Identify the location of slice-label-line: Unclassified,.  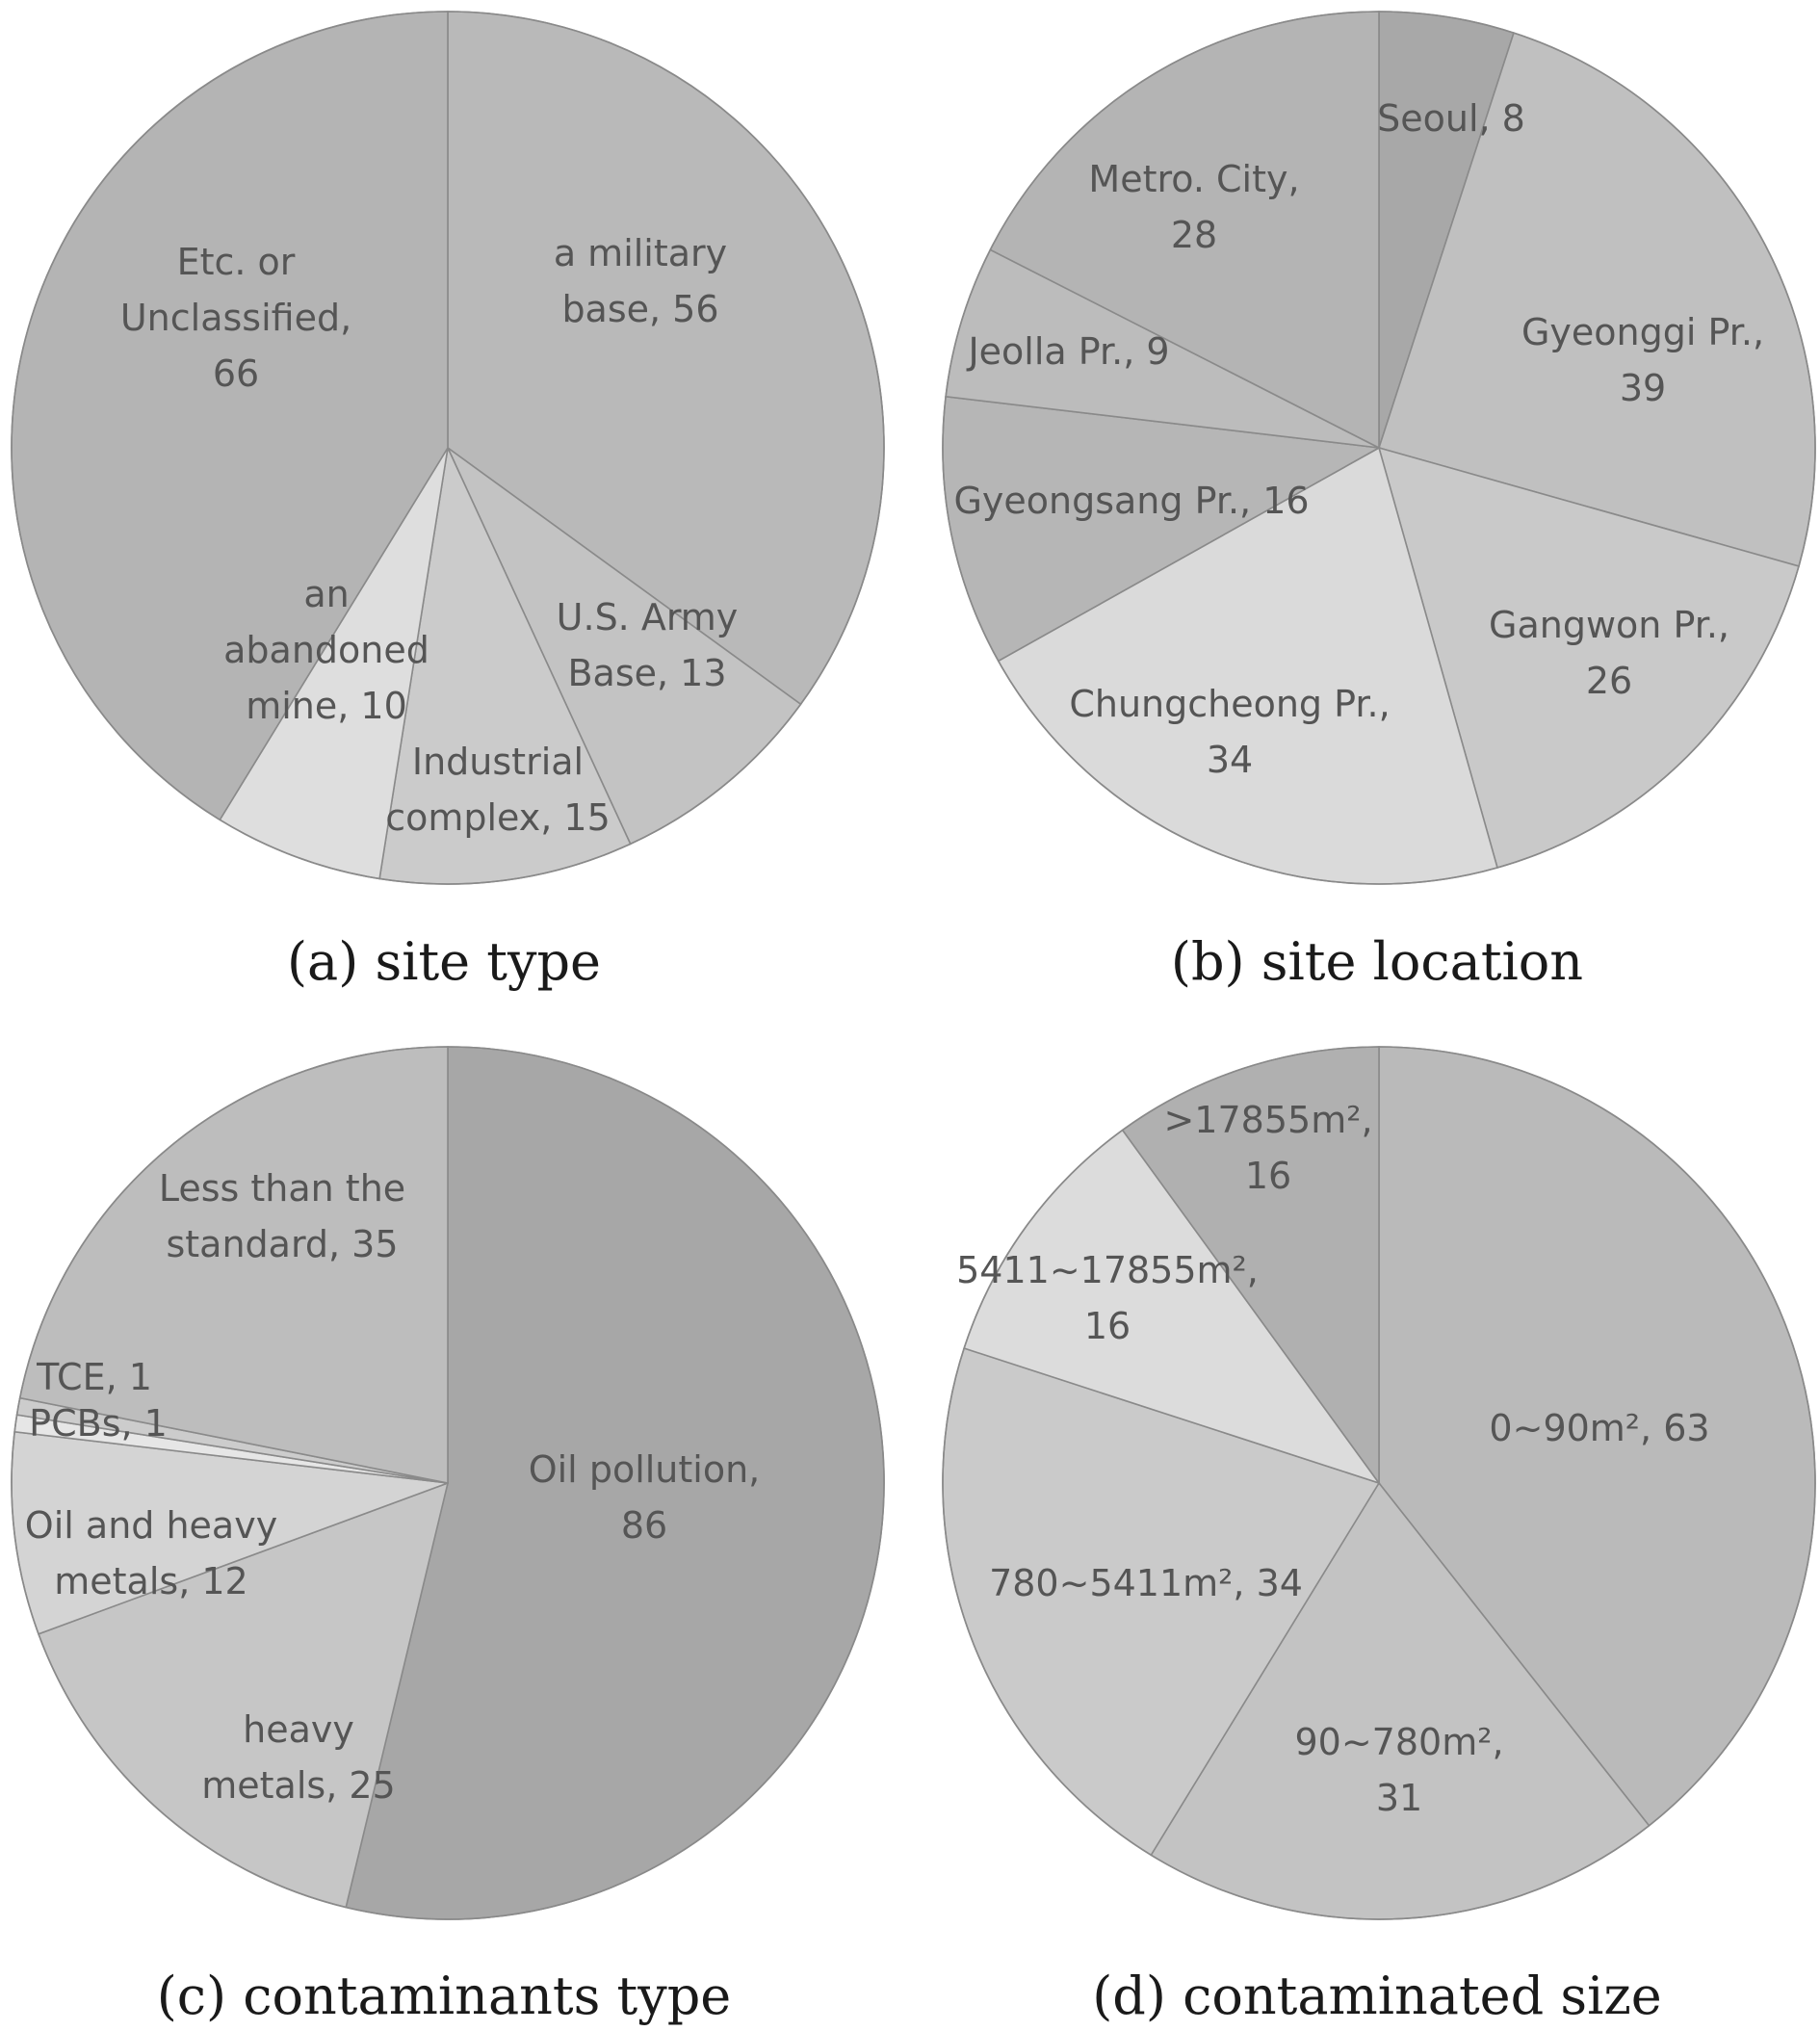
(235, 318).